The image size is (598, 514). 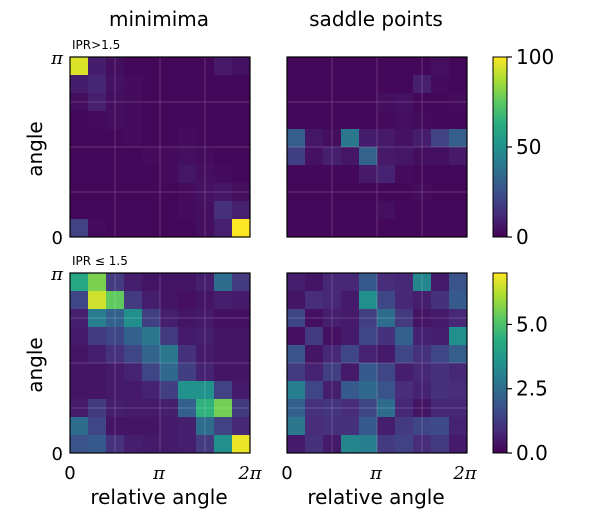 I want to click on colorbar-tick-label: 5.0, so click(x=532, y=324).